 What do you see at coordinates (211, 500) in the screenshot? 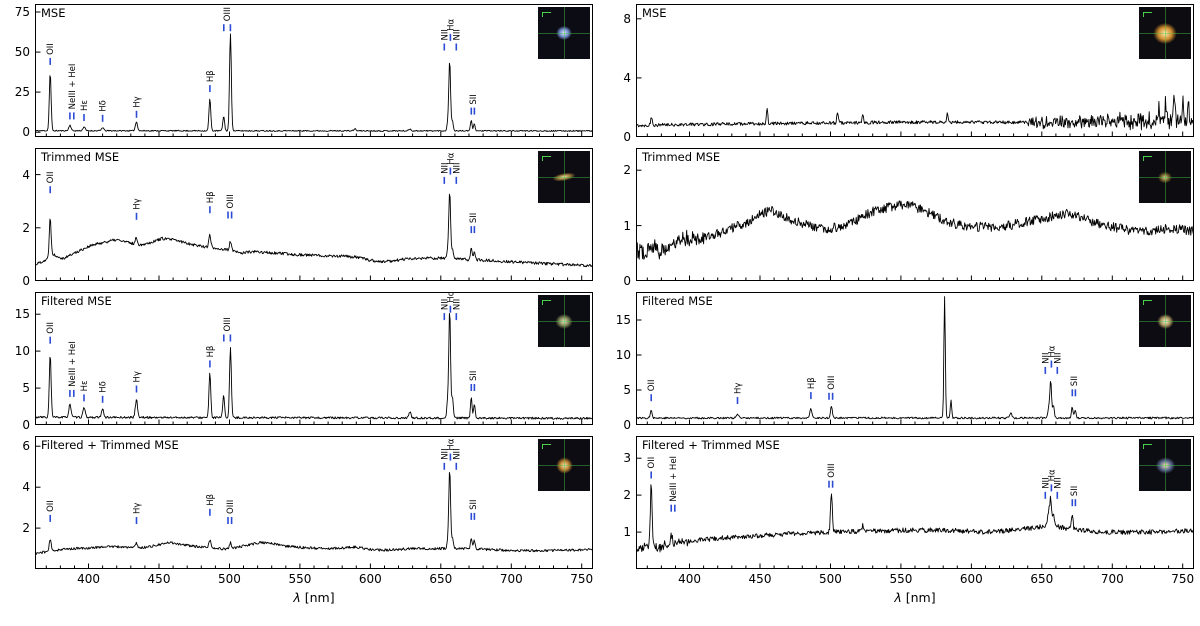
I see `annotation-label: Hβ` at bounding box center [211, 500].